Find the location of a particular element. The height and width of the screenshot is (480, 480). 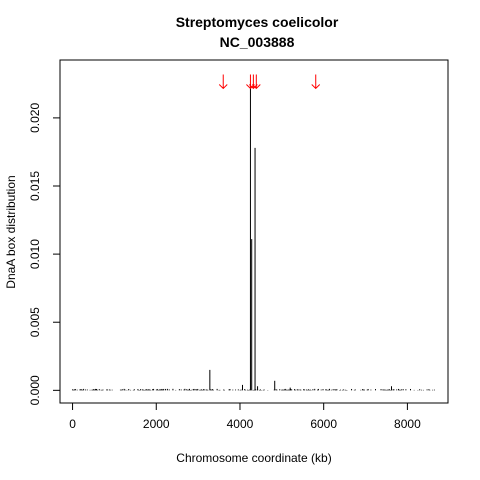

y-tick-label: 0.005 is located at coordinates (35, 322).